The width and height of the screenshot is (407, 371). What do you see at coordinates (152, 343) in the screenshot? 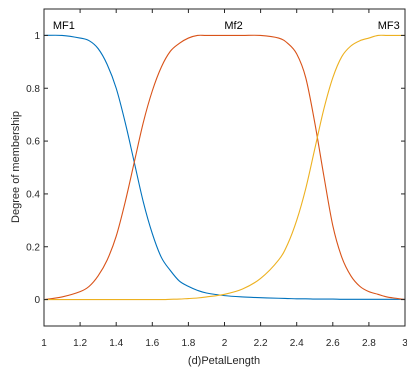
I see `x-tick-label: 1.6` at bounding box center [152, 343].